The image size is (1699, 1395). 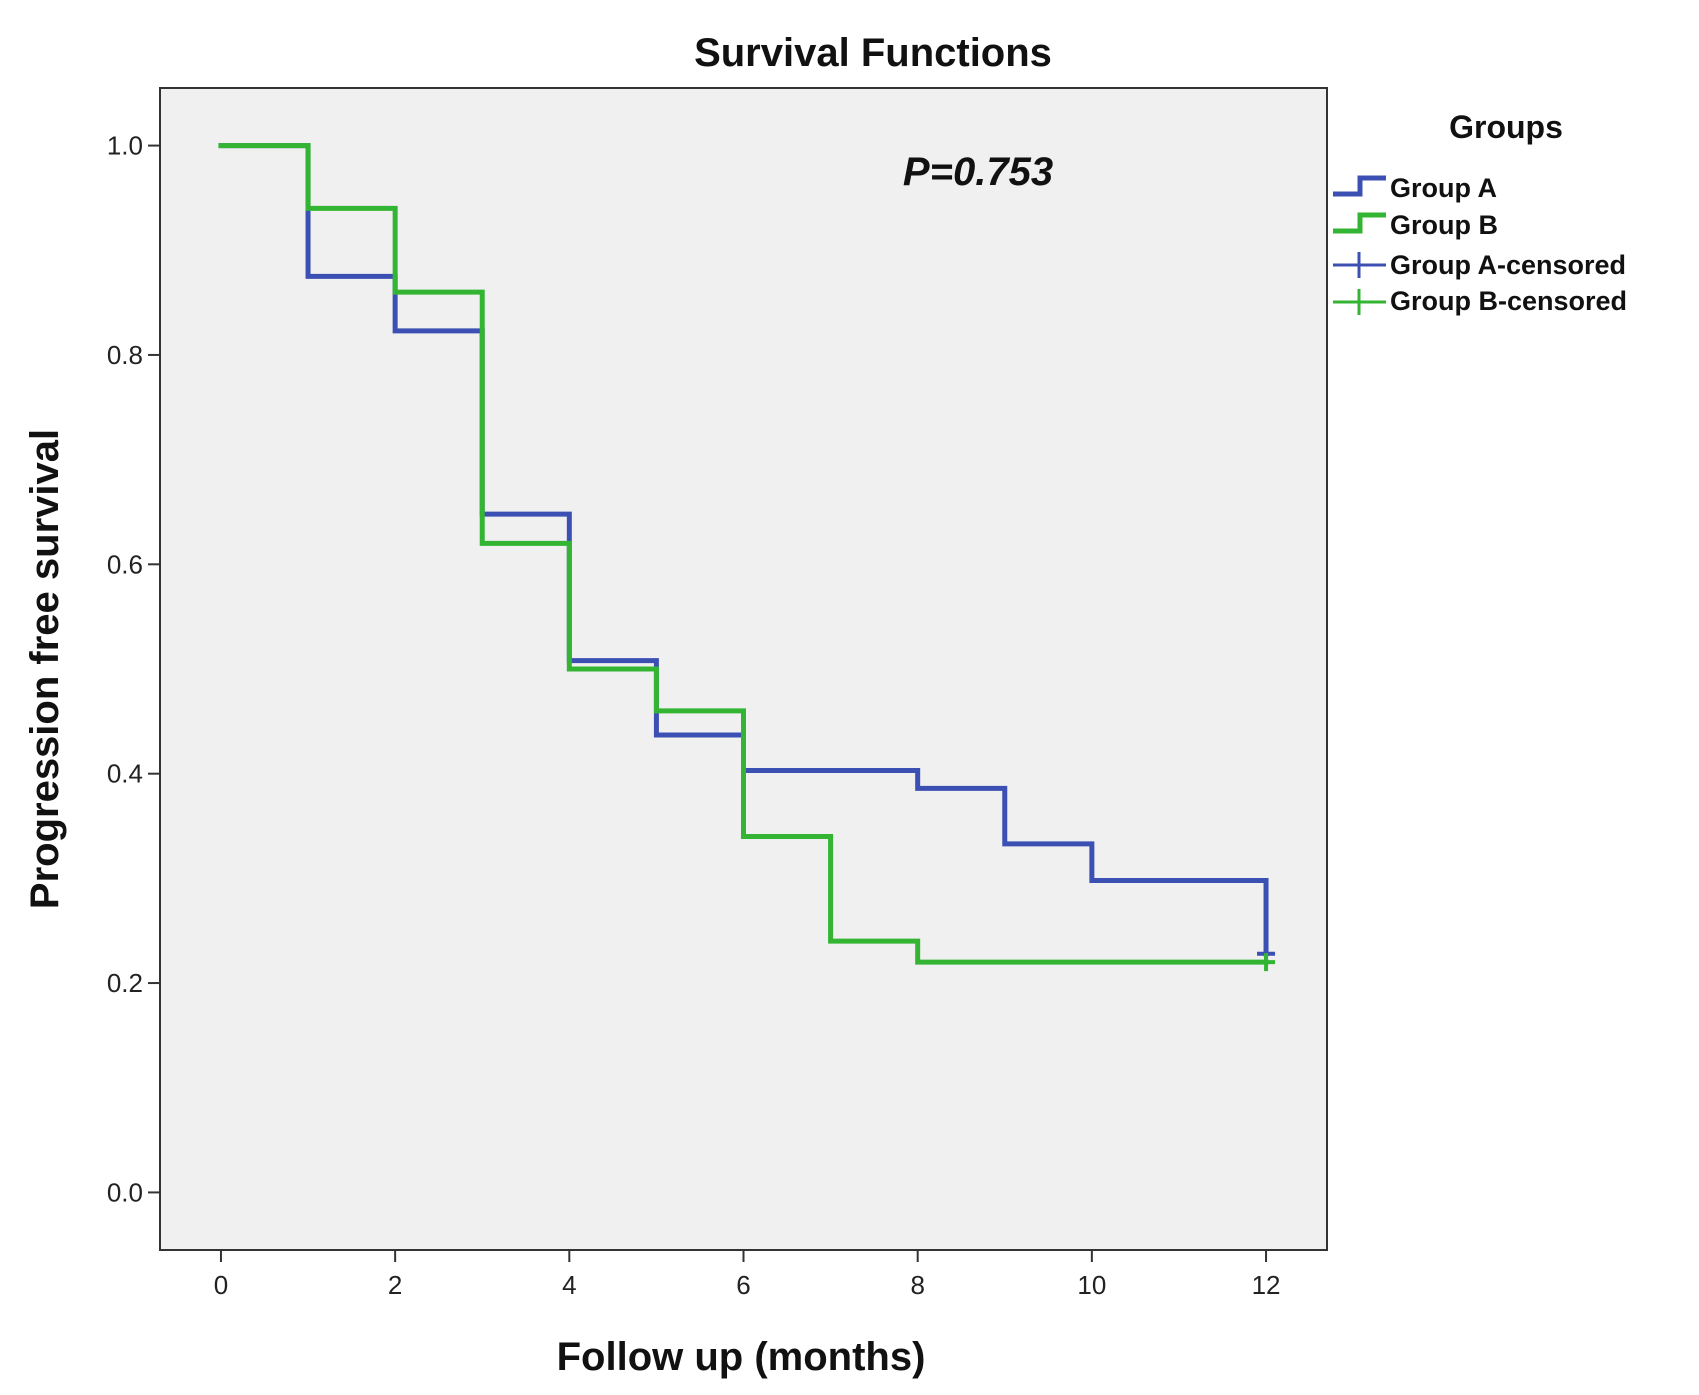 I want to click on legend-entry-group-a-censored: Group A-censored, so click(x=1479, y=265).